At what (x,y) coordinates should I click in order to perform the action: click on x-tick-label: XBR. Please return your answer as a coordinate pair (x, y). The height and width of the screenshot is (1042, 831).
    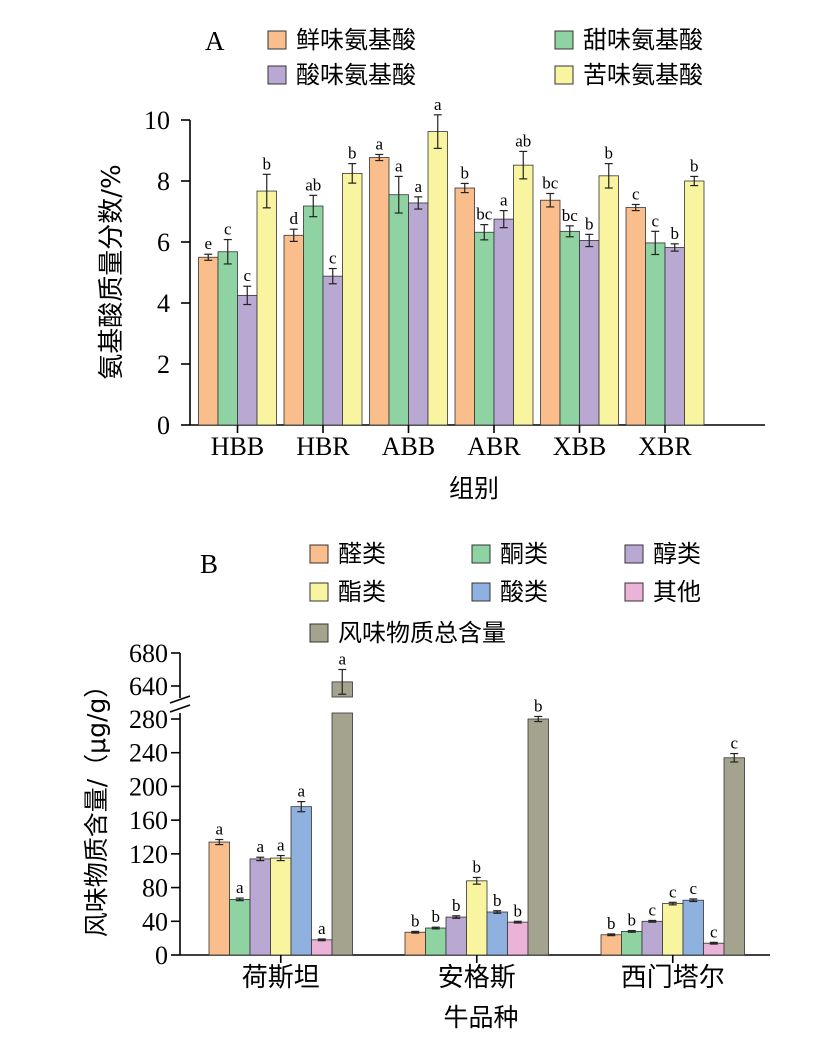
    Looking at the image, I should click on (665, 446).